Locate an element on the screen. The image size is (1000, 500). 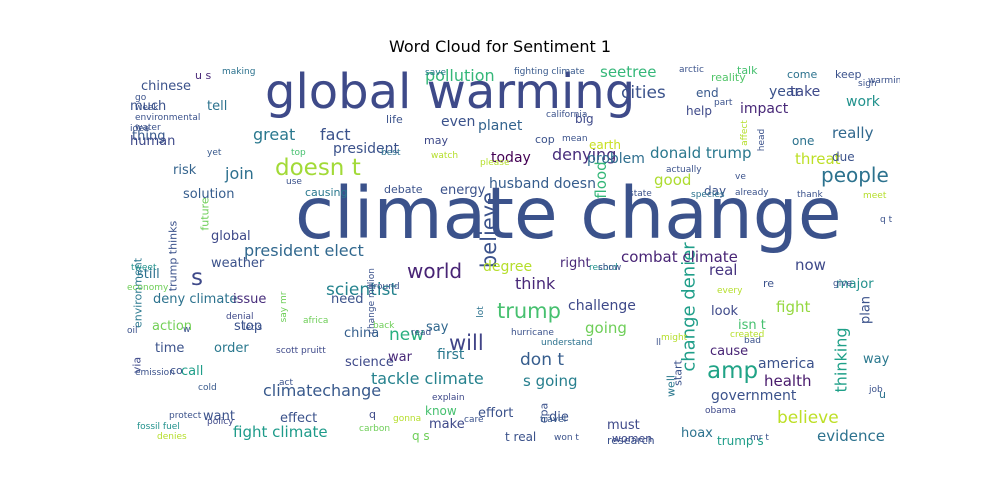
word-threat: threat is located at coordinates (818, 159).